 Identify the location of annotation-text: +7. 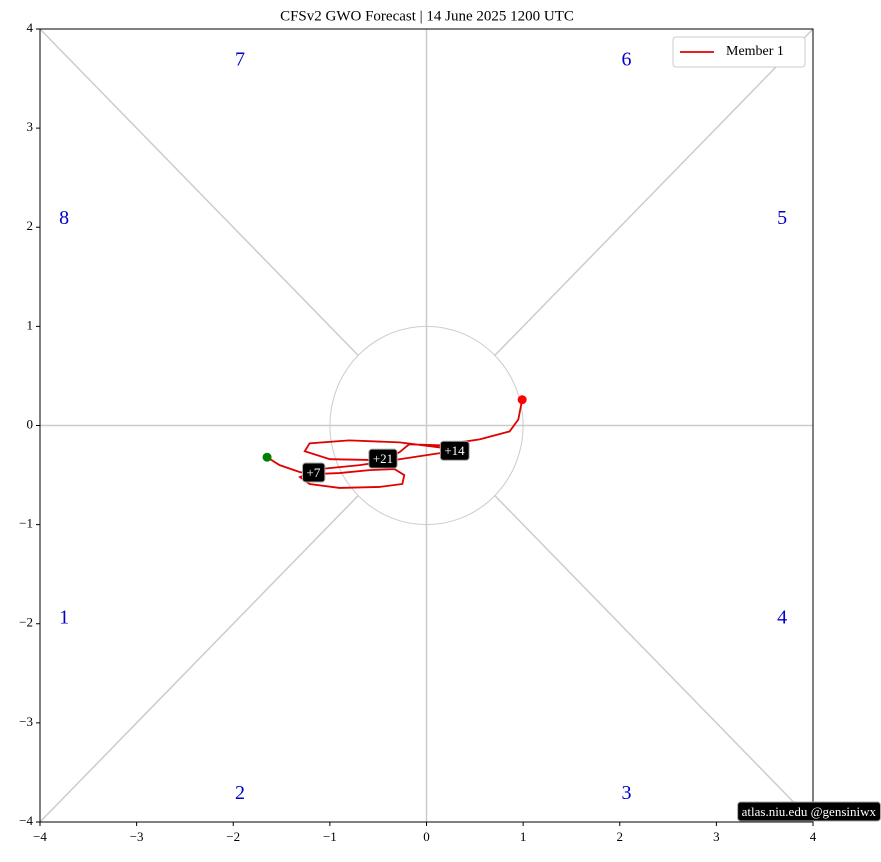
(314, 472).